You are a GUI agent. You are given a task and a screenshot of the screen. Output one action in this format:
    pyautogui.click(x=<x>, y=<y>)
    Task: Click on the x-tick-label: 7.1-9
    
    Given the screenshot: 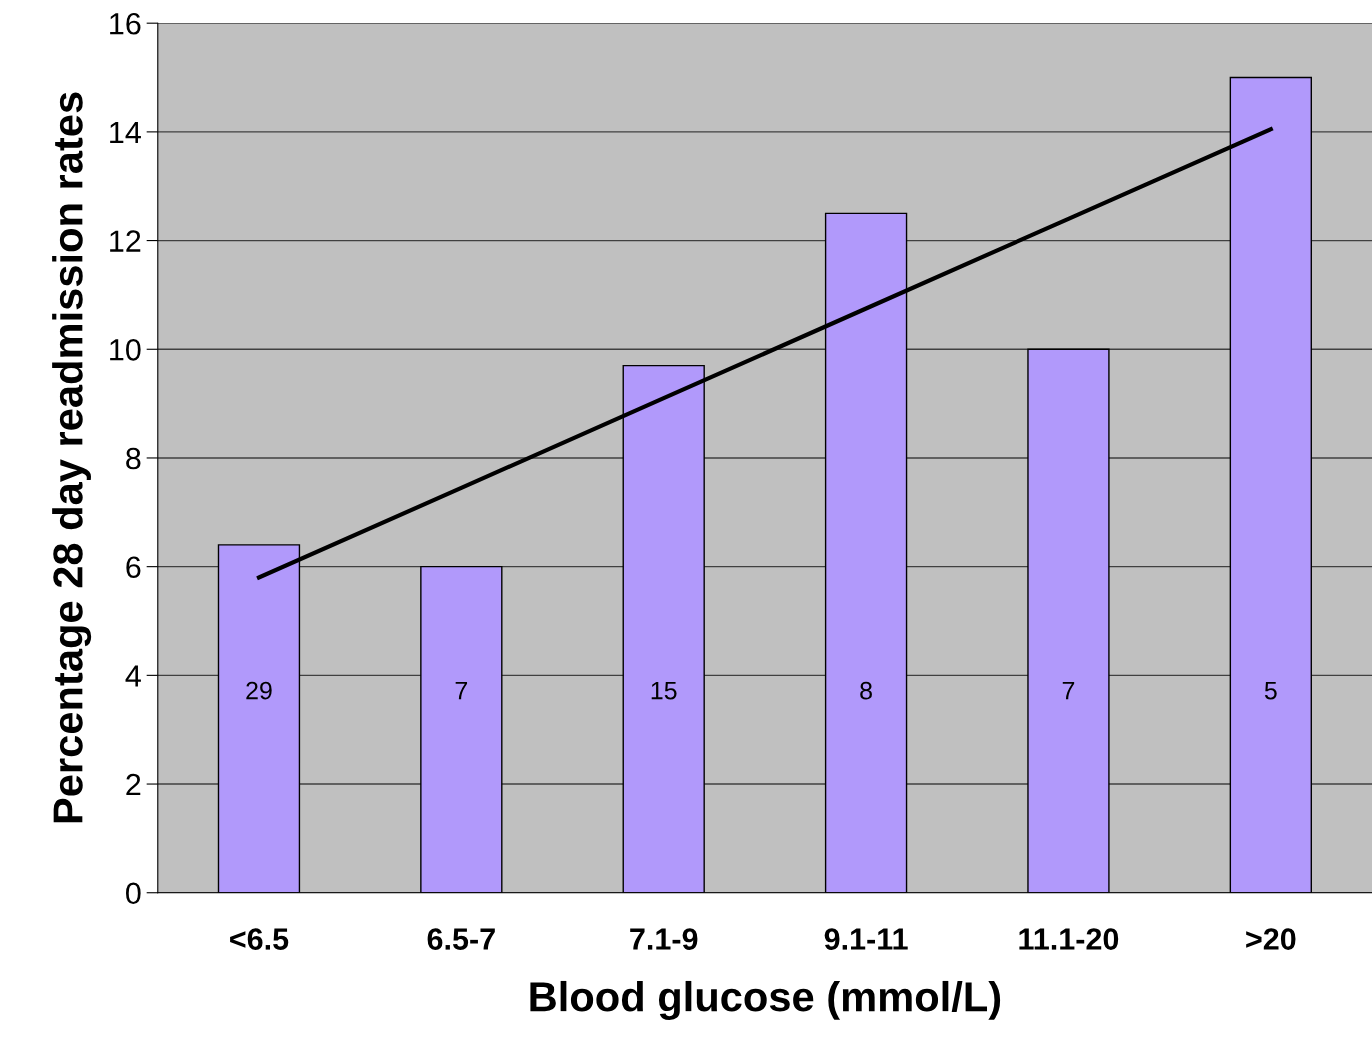 What is the action you would take?
    pyautogui.click(x=664, y=939)
    